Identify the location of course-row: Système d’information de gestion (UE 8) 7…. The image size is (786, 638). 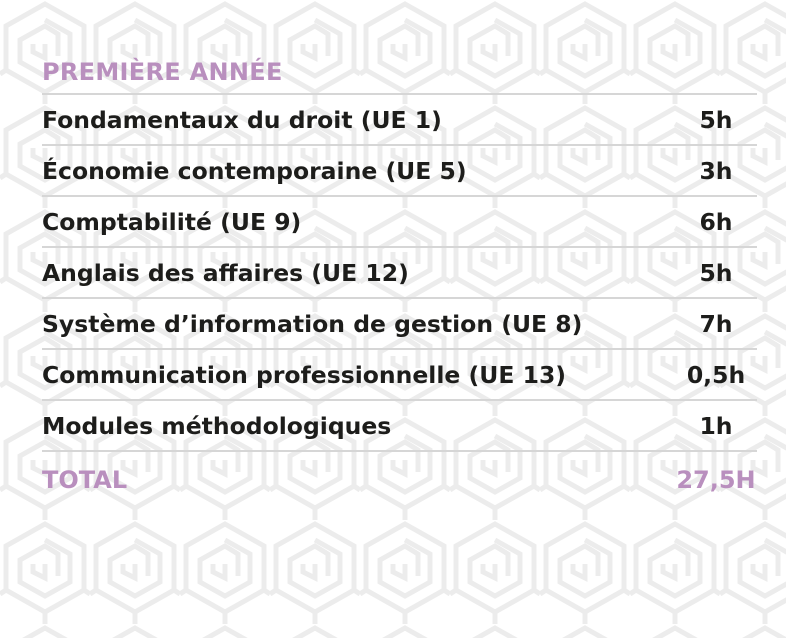
(399, 324).